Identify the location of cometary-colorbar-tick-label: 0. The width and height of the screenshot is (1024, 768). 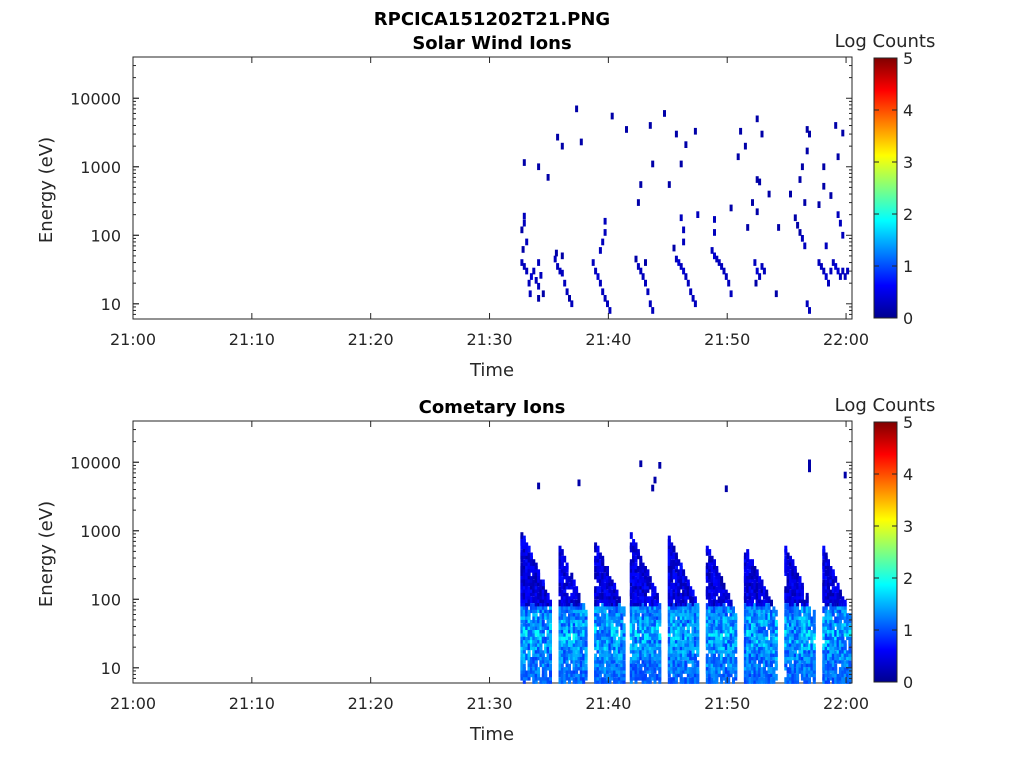
(908, 682).